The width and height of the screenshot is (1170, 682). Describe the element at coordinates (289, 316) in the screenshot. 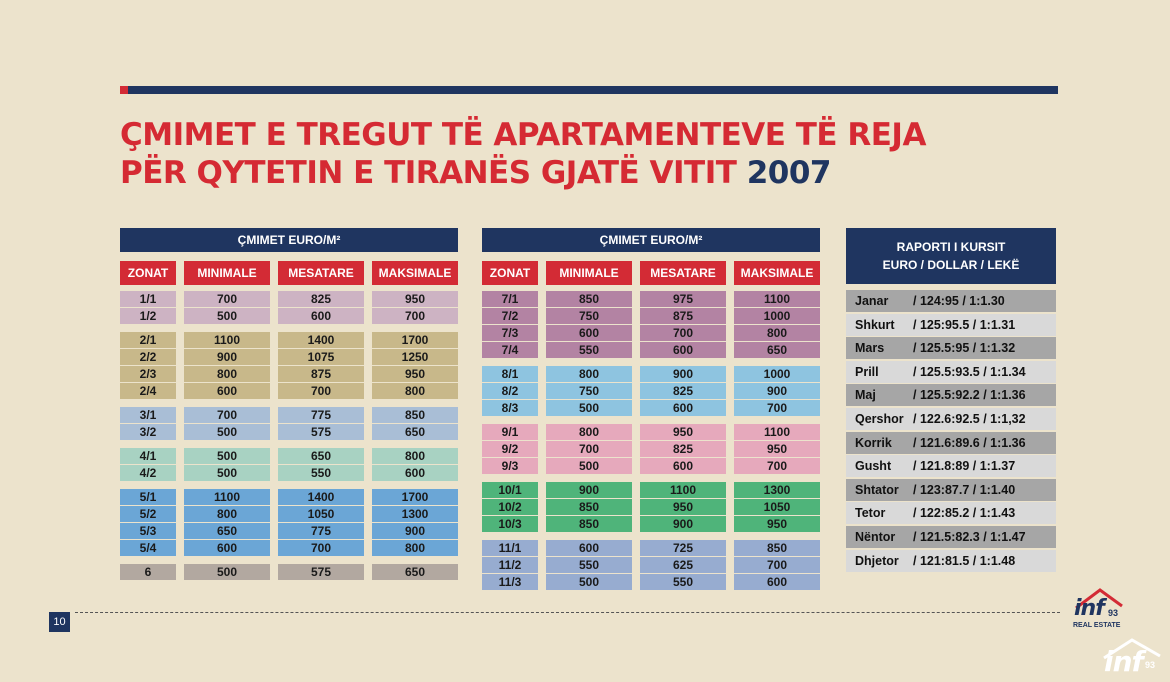

I see `table-row: 1/2 500 600 700` at that location.